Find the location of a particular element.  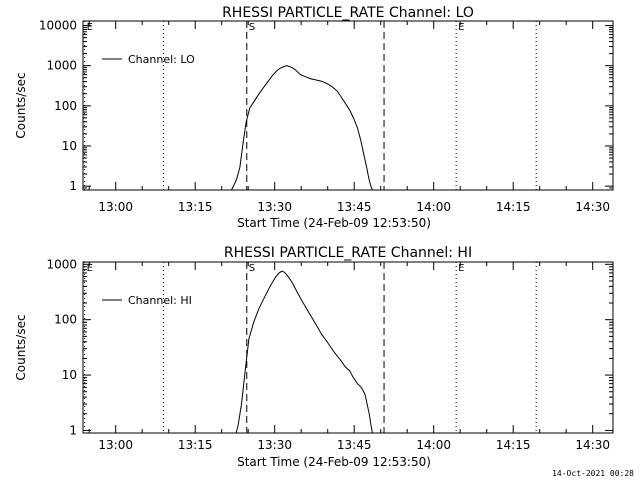

legend-label: Channel: LO is located at coordinates (161, 59).